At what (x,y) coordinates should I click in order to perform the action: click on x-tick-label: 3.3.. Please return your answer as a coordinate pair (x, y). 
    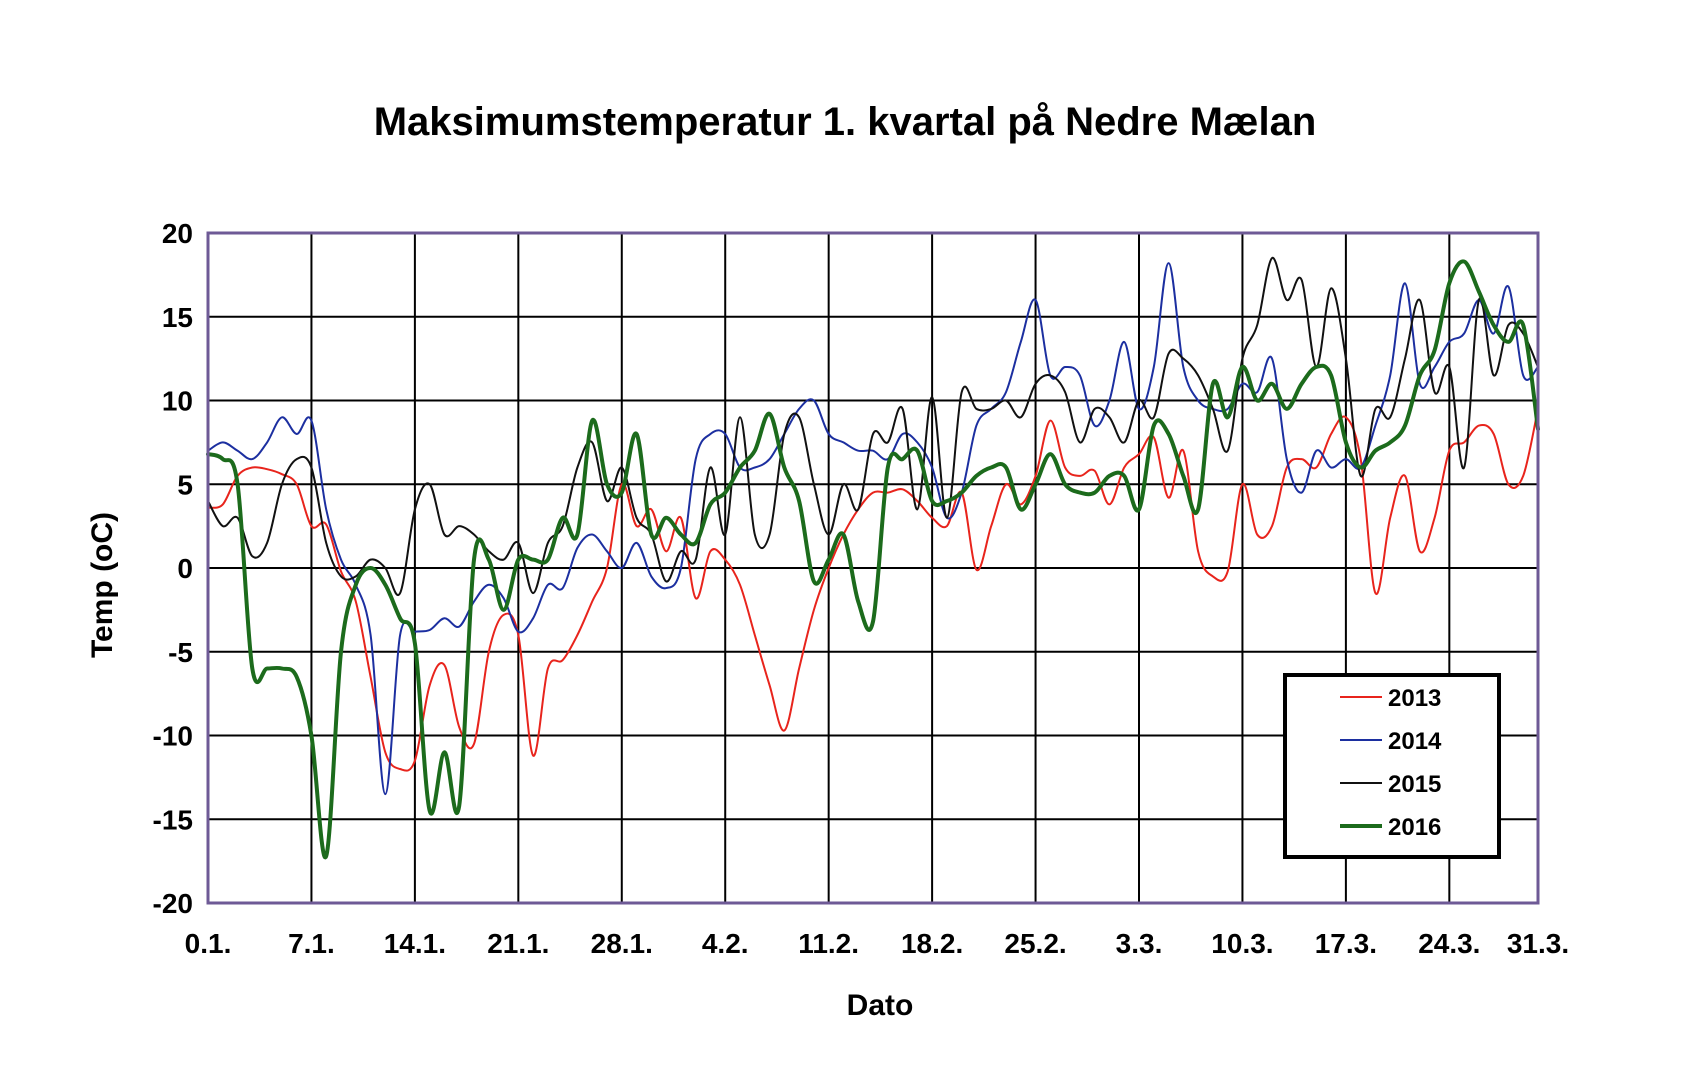
    Looking at the image, I should click on (1139, 943).